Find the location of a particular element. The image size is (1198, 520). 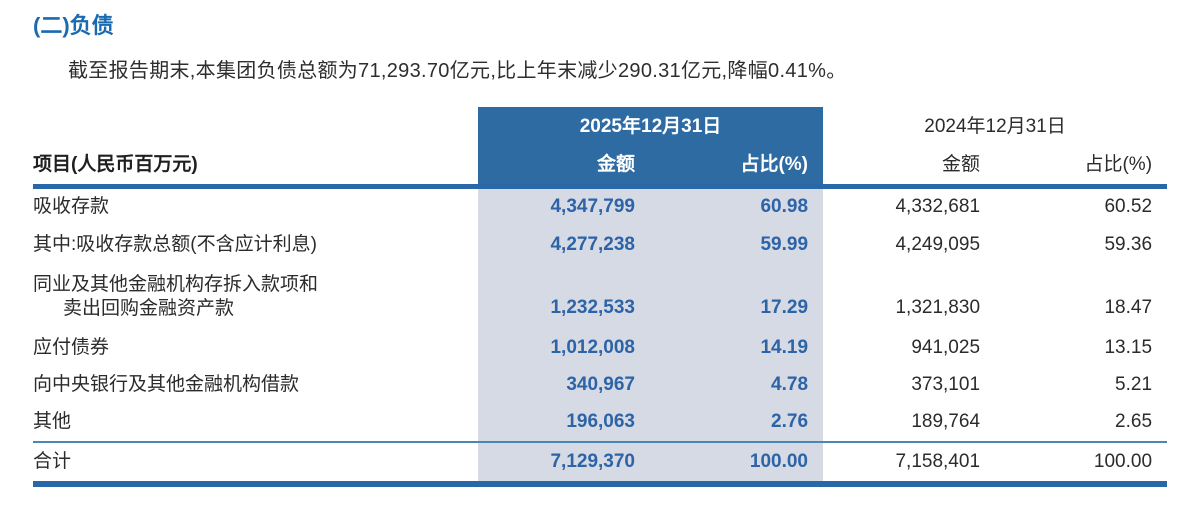

cell-amount-2025: 4,347,799 is located at coordinates (564, 205).